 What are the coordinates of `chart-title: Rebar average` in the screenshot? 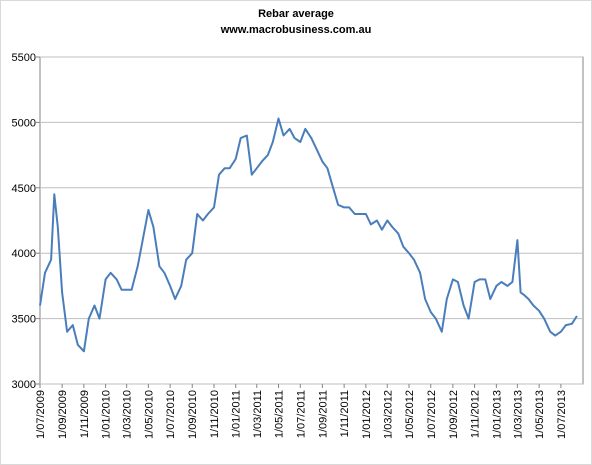 It's located at (296, 14).